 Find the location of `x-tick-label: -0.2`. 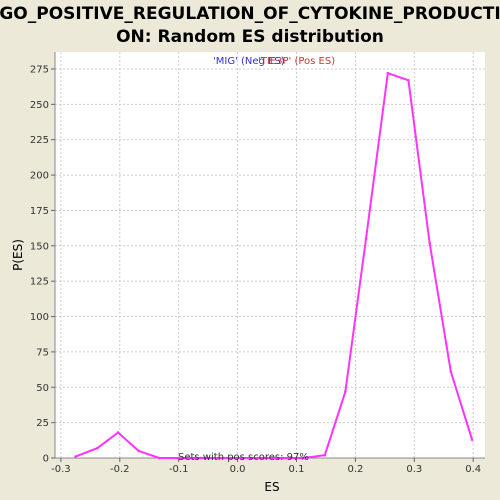

x-tick-label: -0.2 is located at coordinates (120, 469).